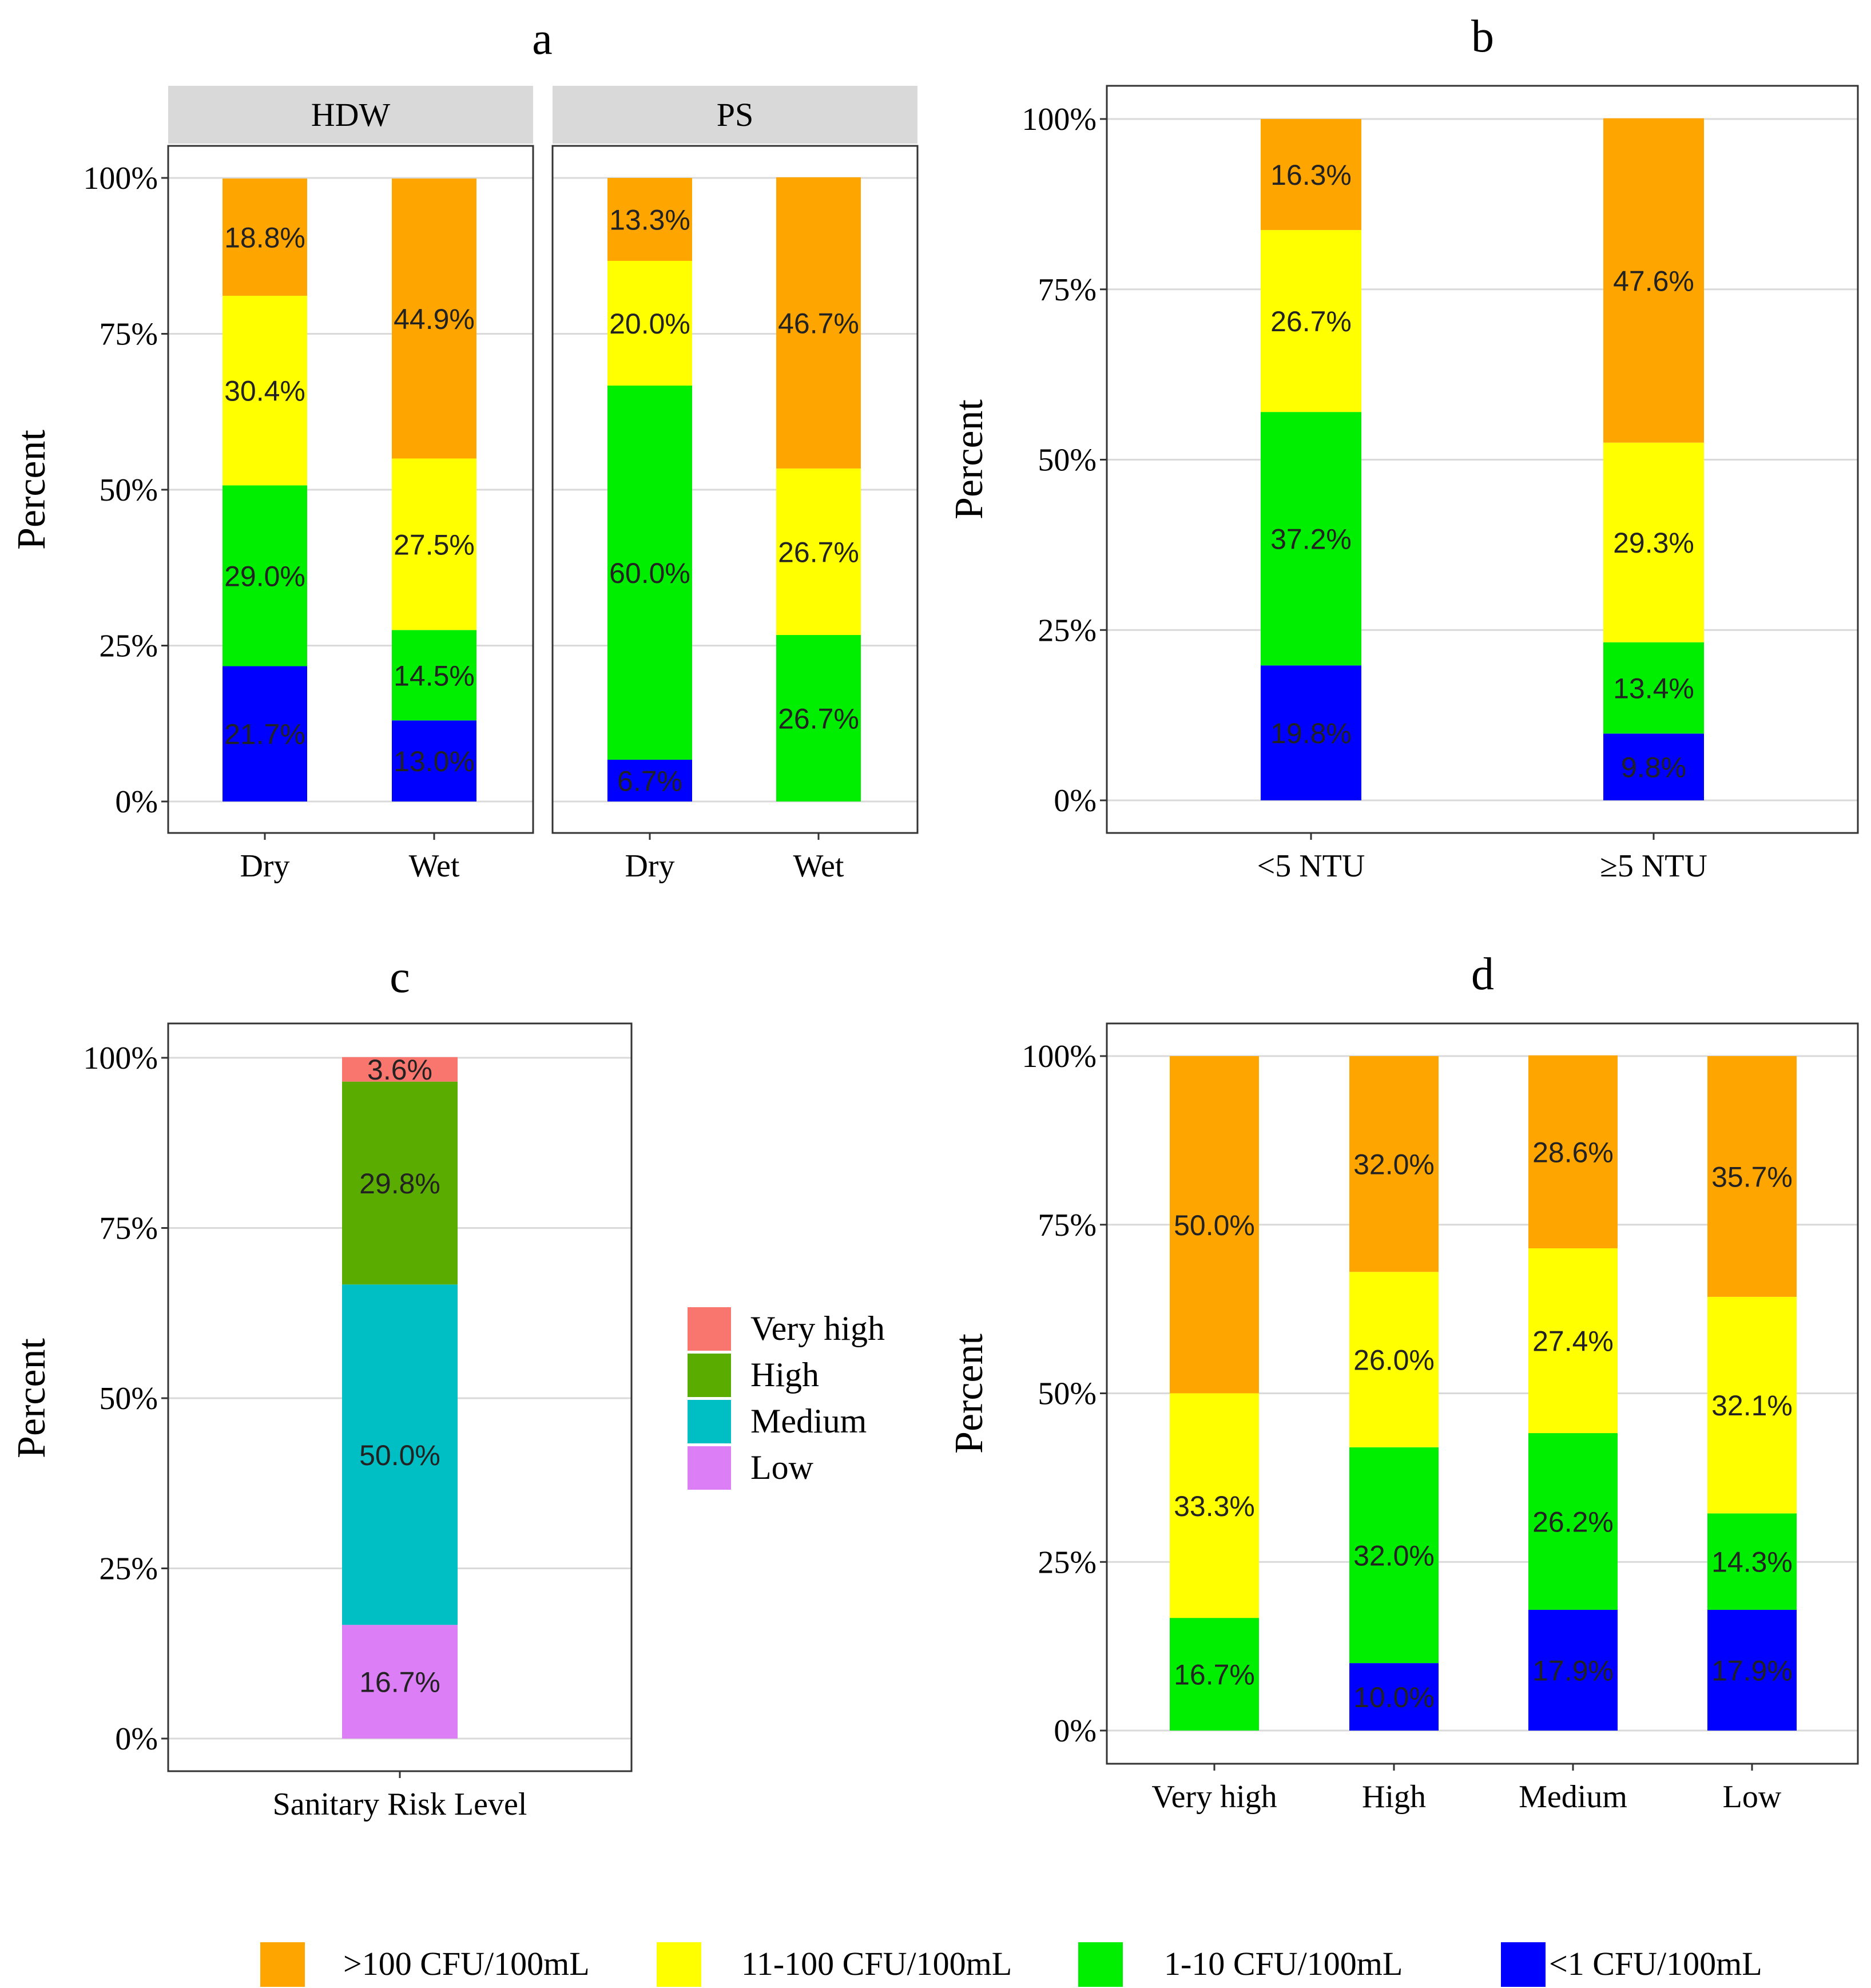 The image size is (1871, 1988). I want to click on panel-d-ytick-label: 25%, so click(1067, 1563).